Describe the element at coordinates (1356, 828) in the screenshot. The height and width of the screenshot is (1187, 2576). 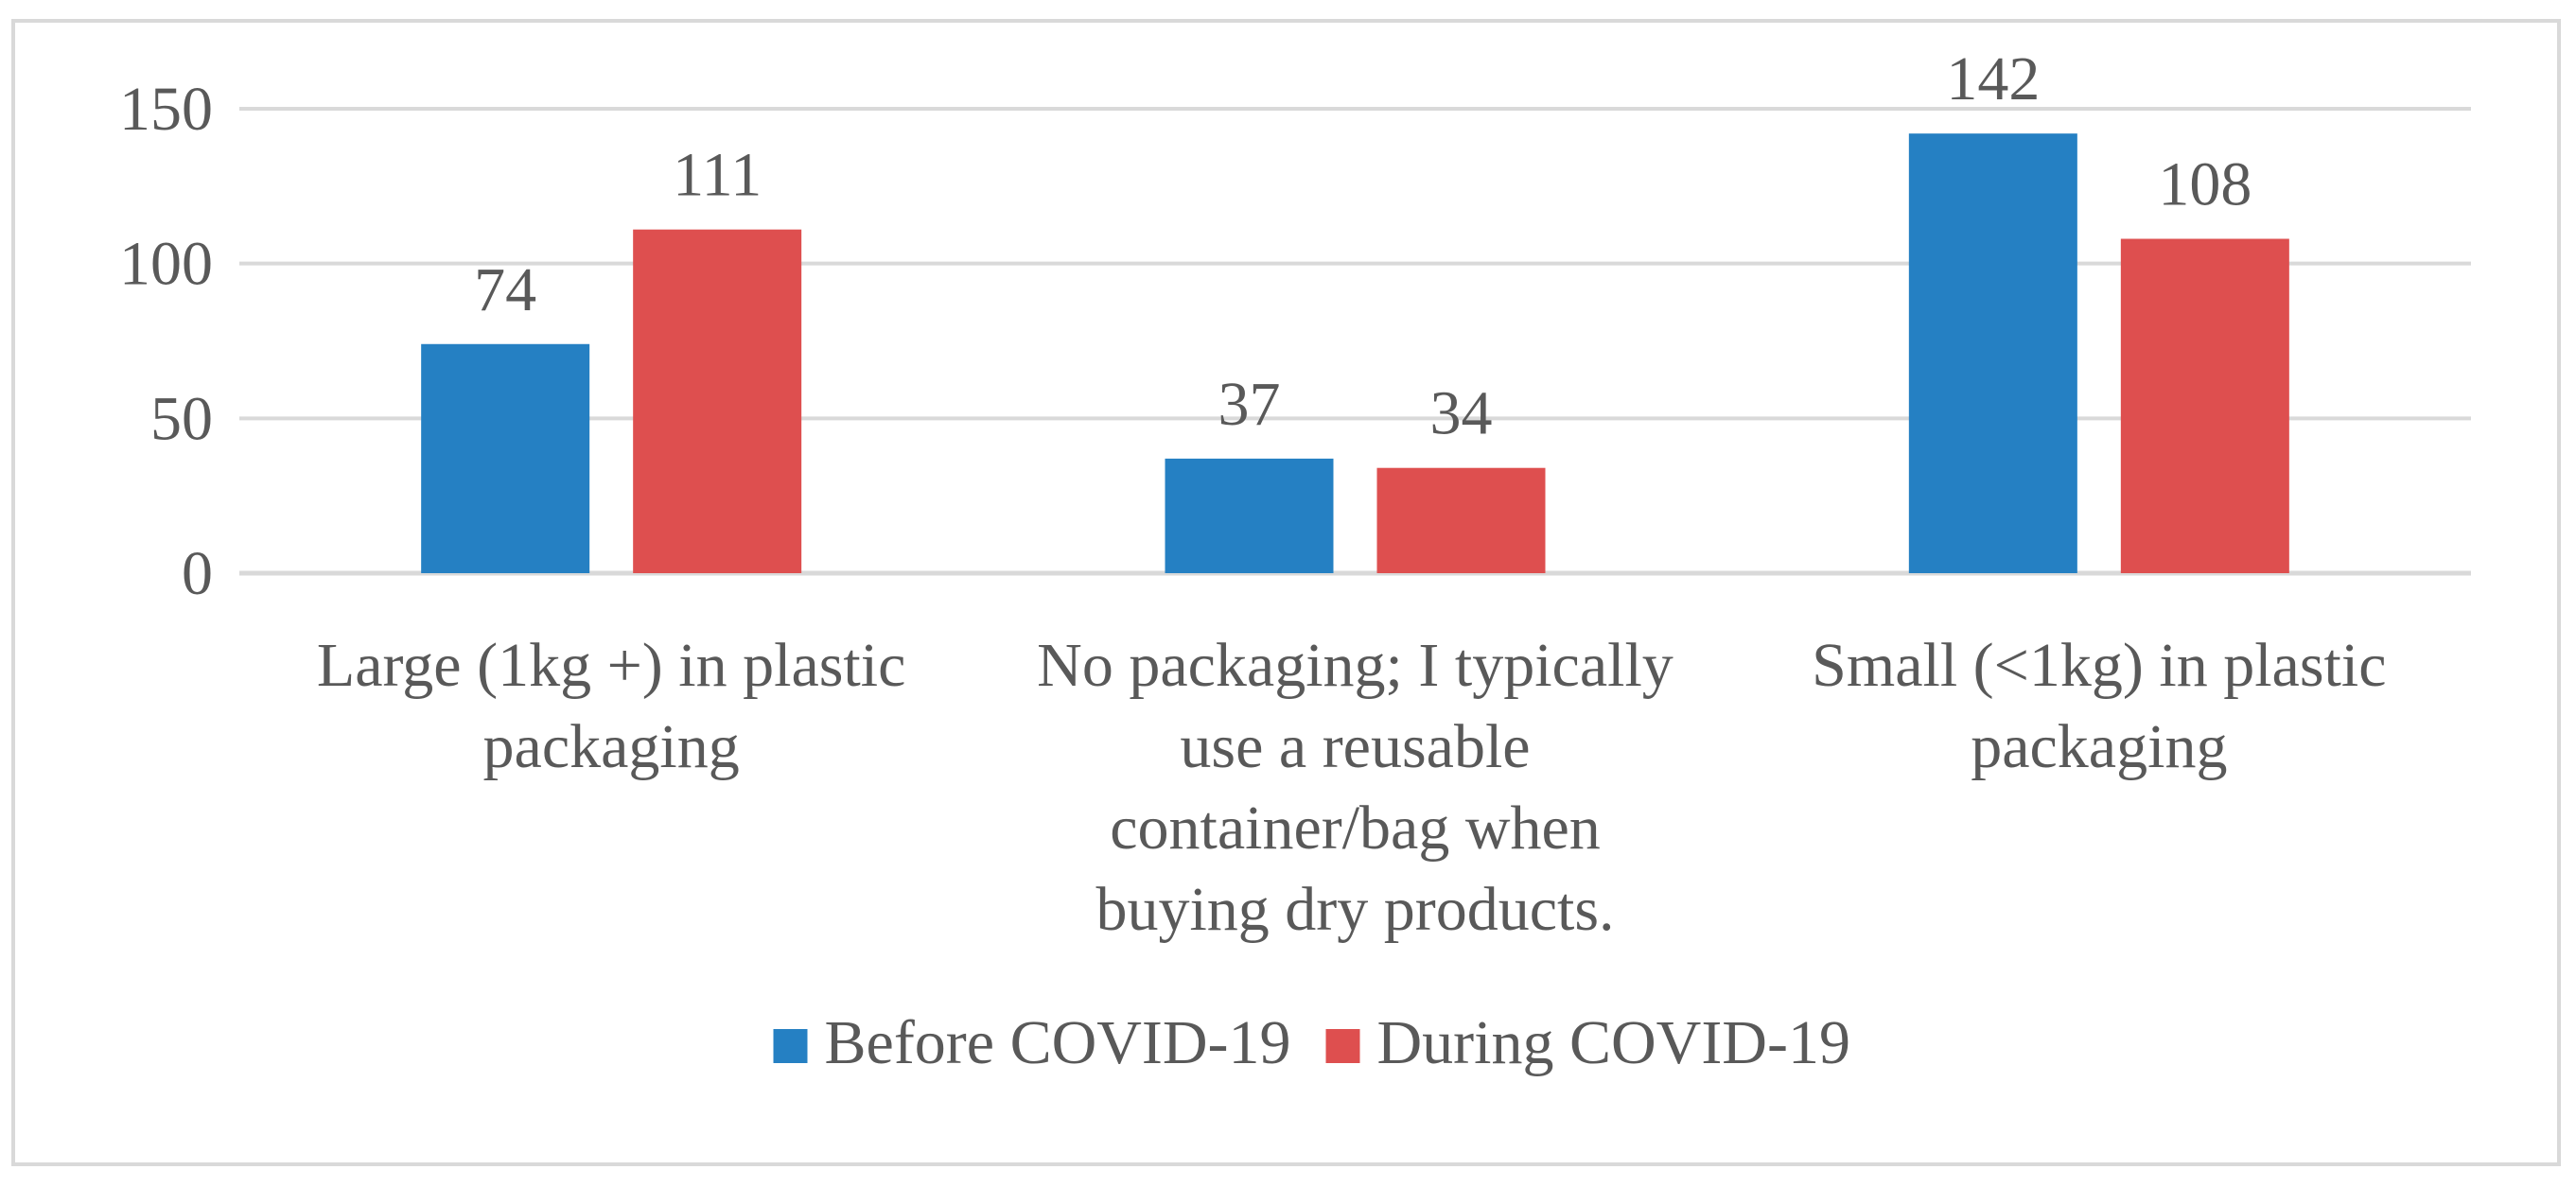
I see `category-label-line: container/bag when` at that location.